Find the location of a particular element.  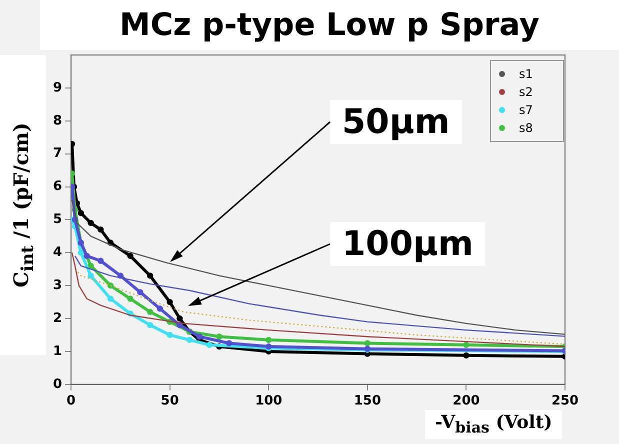

annotation: 100µm is located at coordinates (408, 244).